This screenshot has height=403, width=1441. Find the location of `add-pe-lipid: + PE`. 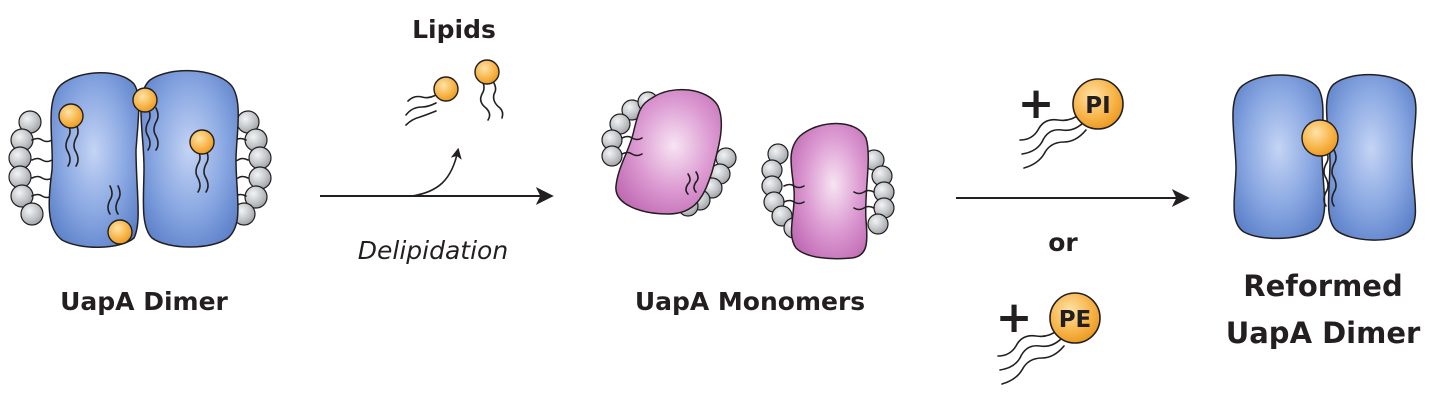

add-pe-lipid: + PE is located at coordinates (1048, 338).